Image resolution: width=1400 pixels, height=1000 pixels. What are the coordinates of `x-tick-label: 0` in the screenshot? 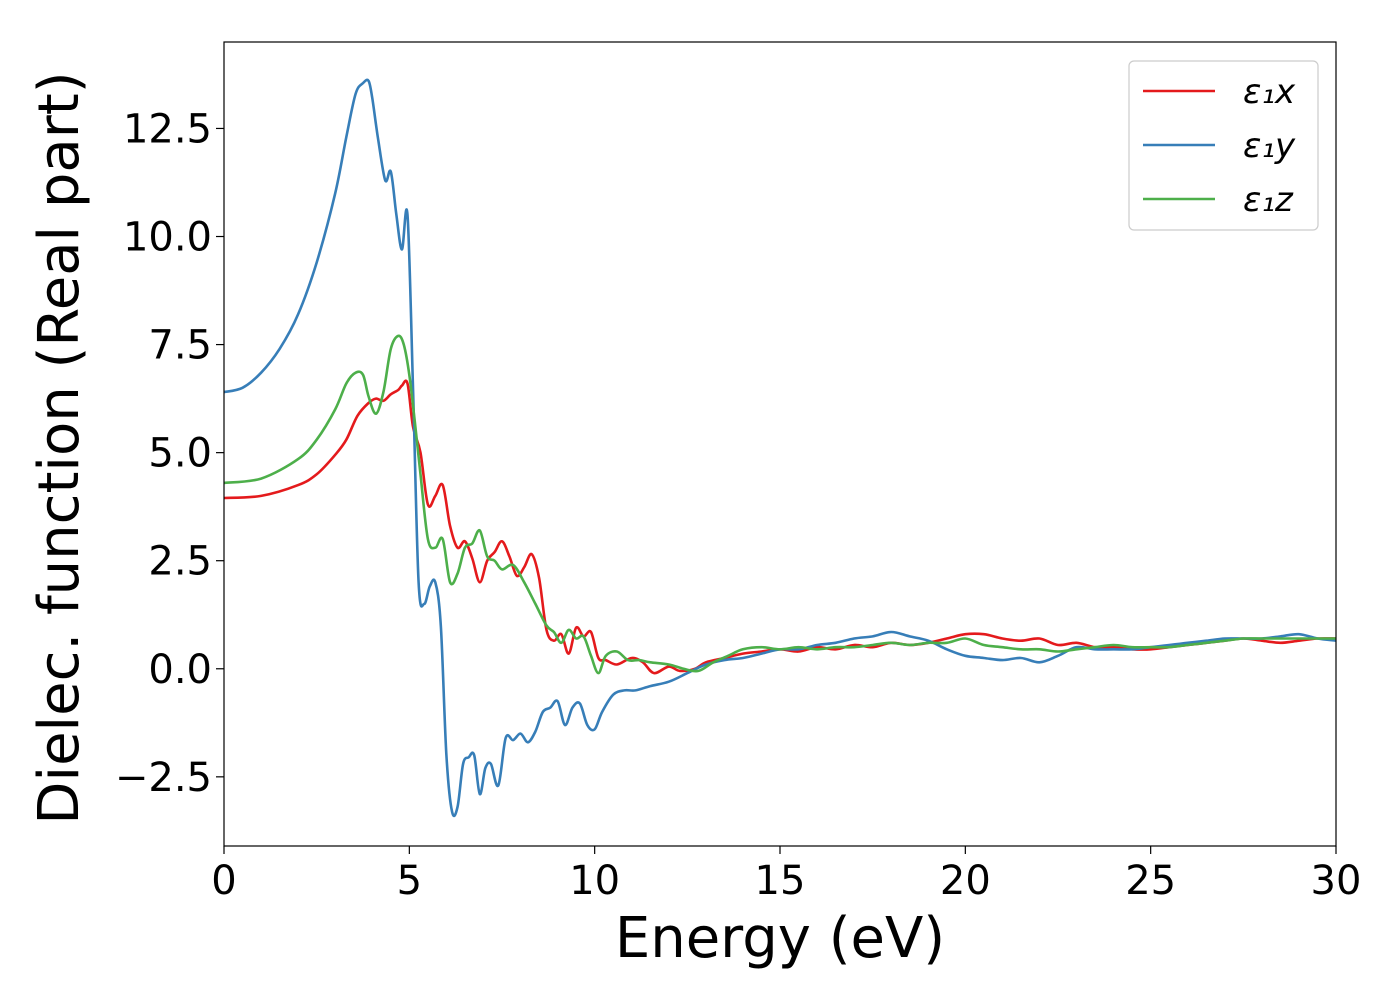 It's located at (223, 881).